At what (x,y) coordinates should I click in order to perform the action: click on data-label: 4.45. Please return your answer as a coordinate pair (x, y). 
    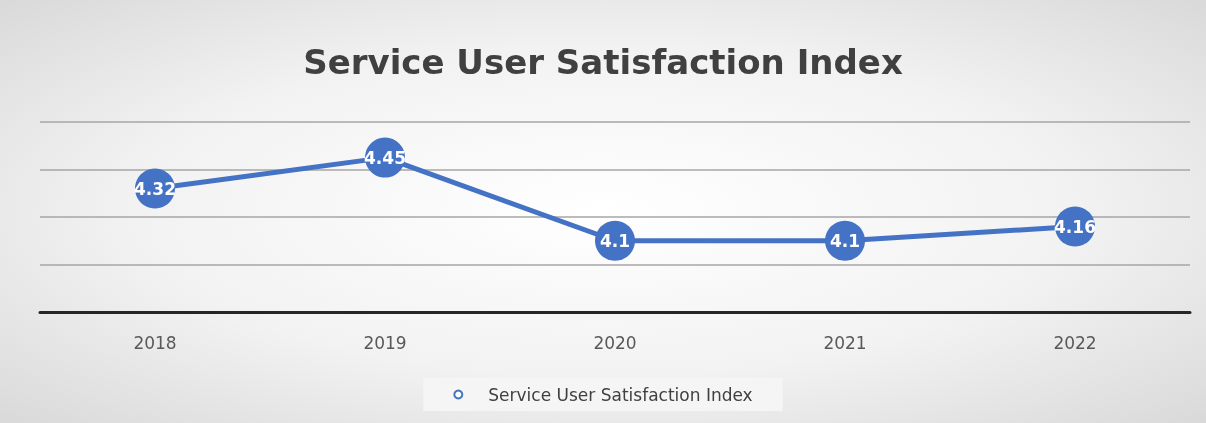
    Looking at the image, I should click on (385, 157).